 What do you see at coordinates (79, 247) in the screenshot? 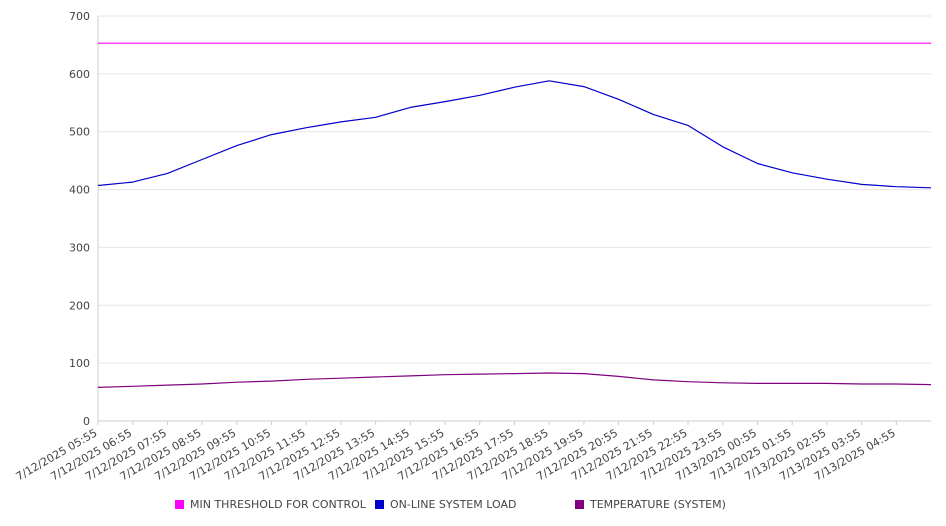
I see `y-tick-label: 300` at bounding box center [79, 247].